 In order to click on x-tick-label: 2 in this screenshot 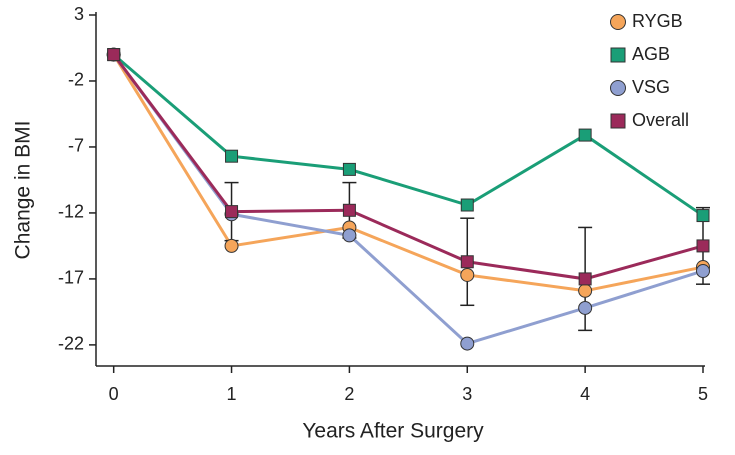, I will do `click(349, 394)`.